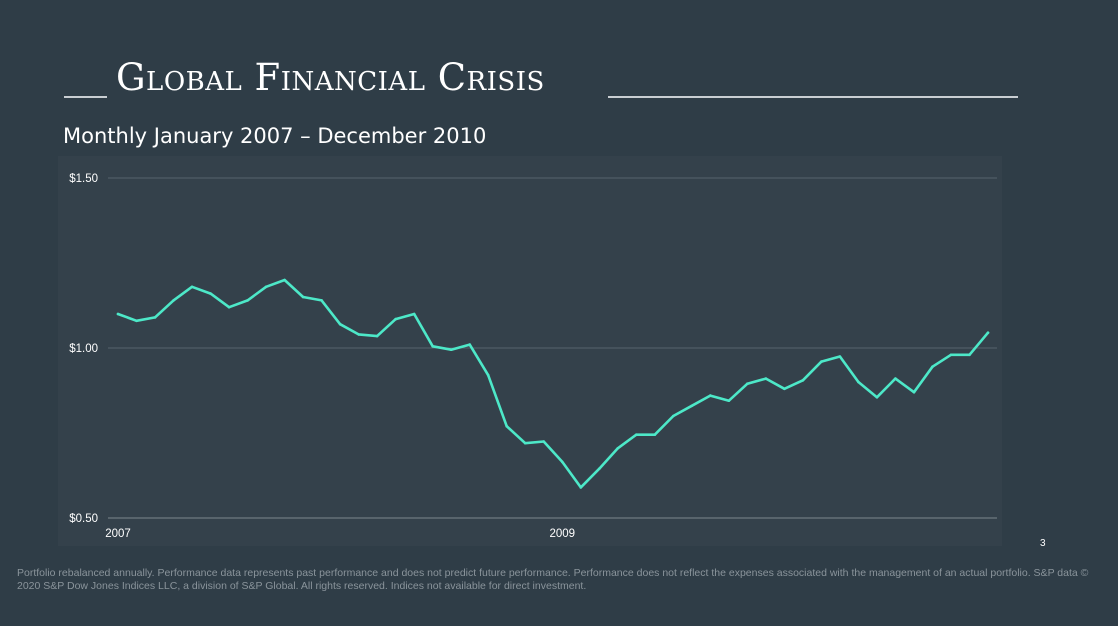 The height and width of the screenshot is (626, 1118). I want to click on title-rule-right, so click(813, 97).